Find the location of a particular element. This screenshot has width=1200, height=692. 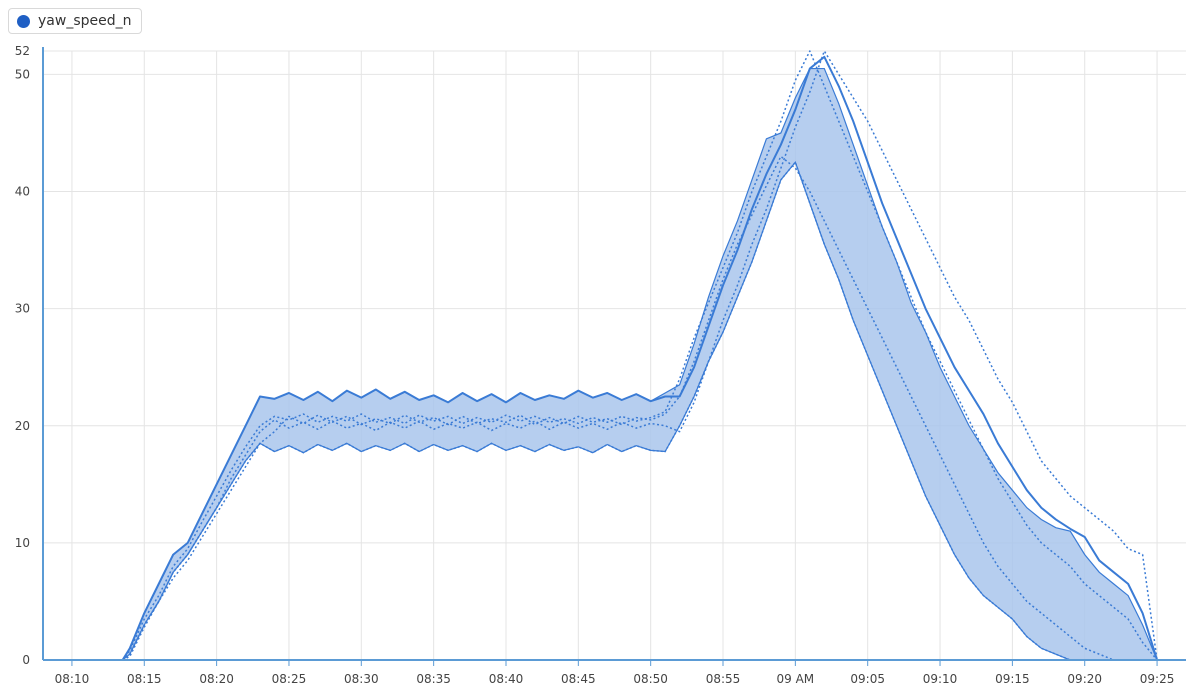

x-tick-label: 09:15 is located at coordinates (1012, 679).